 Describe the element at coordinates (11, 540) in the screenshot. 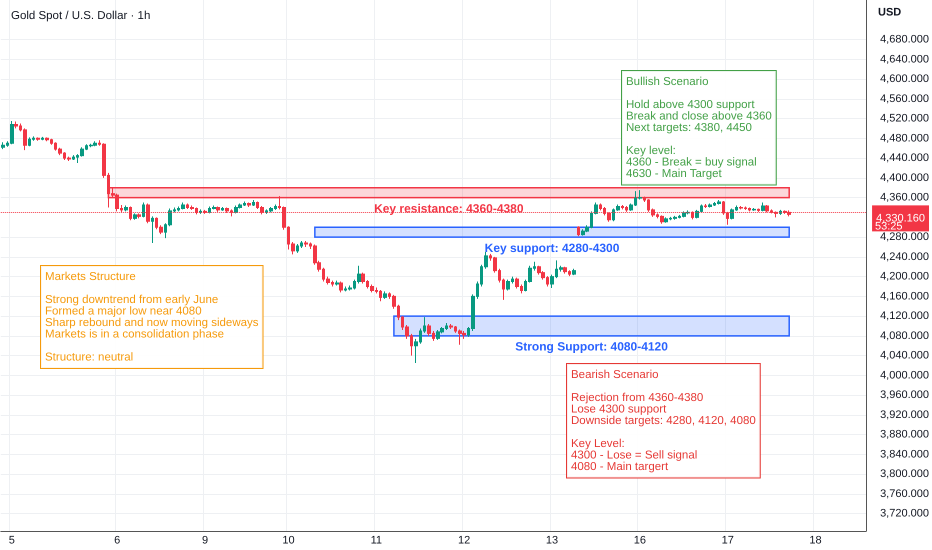

I see `x-tick-label: 5` at that location.